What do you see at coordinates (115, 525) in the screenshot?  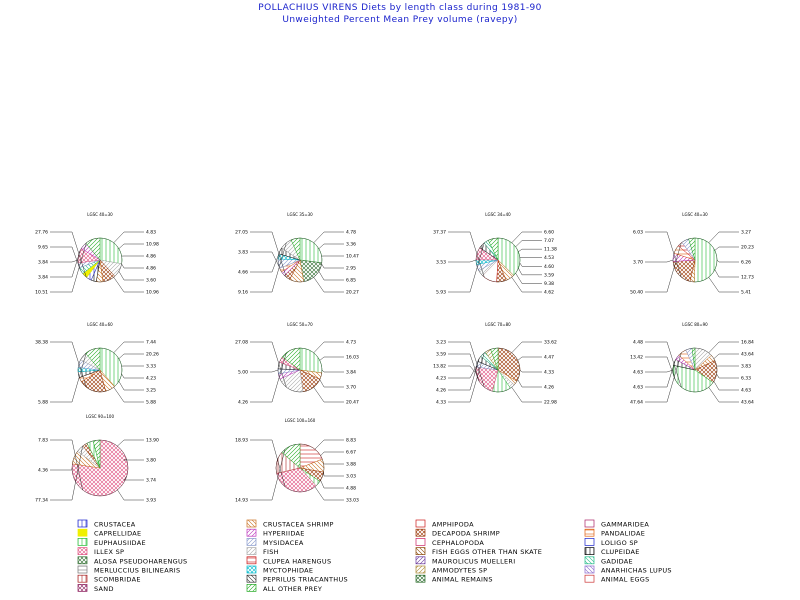 I see `legend-label: CRUSTACEA` at bounding box center [115, 525].